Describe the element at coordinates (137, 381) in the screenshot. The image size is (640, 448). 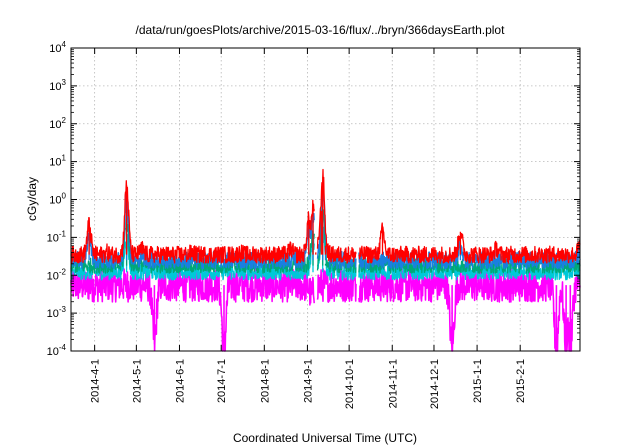
I see `x-tick-label: 2014-5-1` at that location.